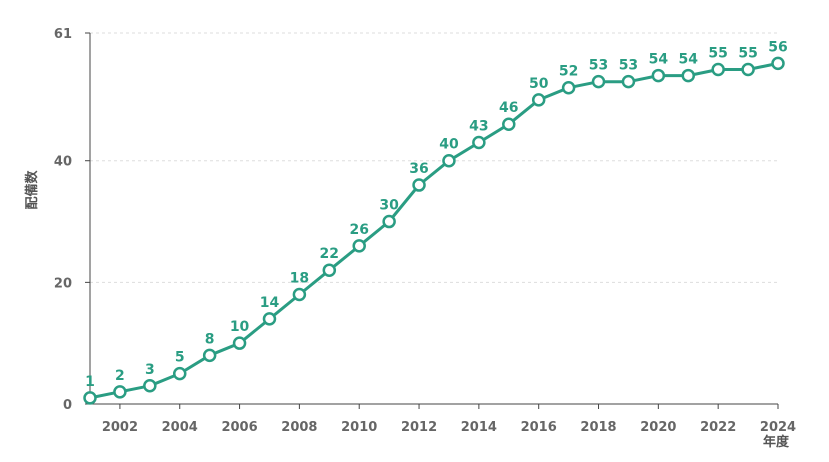 The height and width of the screenshot is (462, 829). I want to click on x-tick-label-9: 2020, so click(658, 427).